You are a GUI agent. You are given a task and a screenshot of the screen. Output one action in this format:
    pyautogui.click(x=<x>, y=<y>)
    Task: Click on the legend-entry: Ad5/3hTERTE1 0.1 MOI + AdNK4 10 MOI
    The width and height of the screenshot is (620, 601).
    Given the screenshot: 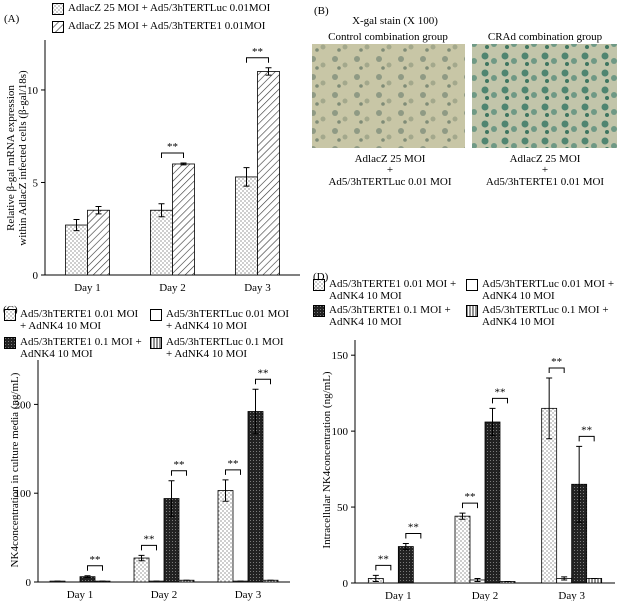 What is the action you would take?
    pyautogui.click(x=388, y=316)
    